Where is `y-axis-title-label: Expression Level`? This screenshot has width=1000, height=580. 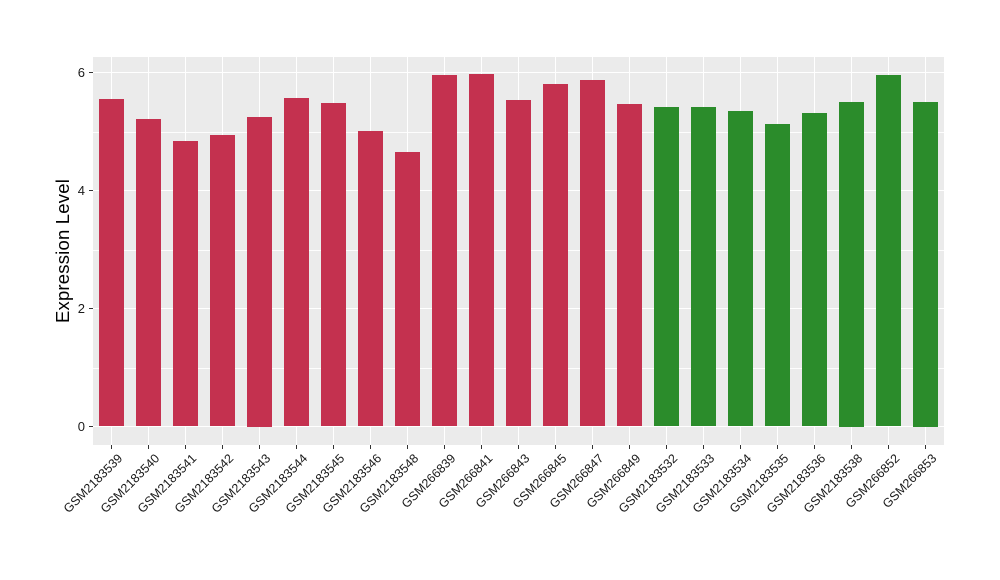
y-axis-title-label: Expression Level is located at coordinates (62, 251).